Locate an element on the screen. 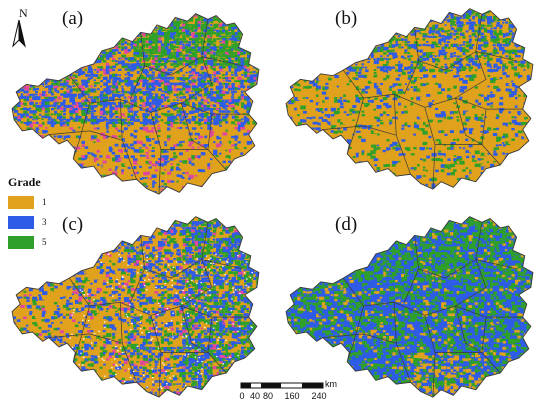 The height and width of the screenshot is (411, 550). north-arrow: N is located at coordinates (19, 26).